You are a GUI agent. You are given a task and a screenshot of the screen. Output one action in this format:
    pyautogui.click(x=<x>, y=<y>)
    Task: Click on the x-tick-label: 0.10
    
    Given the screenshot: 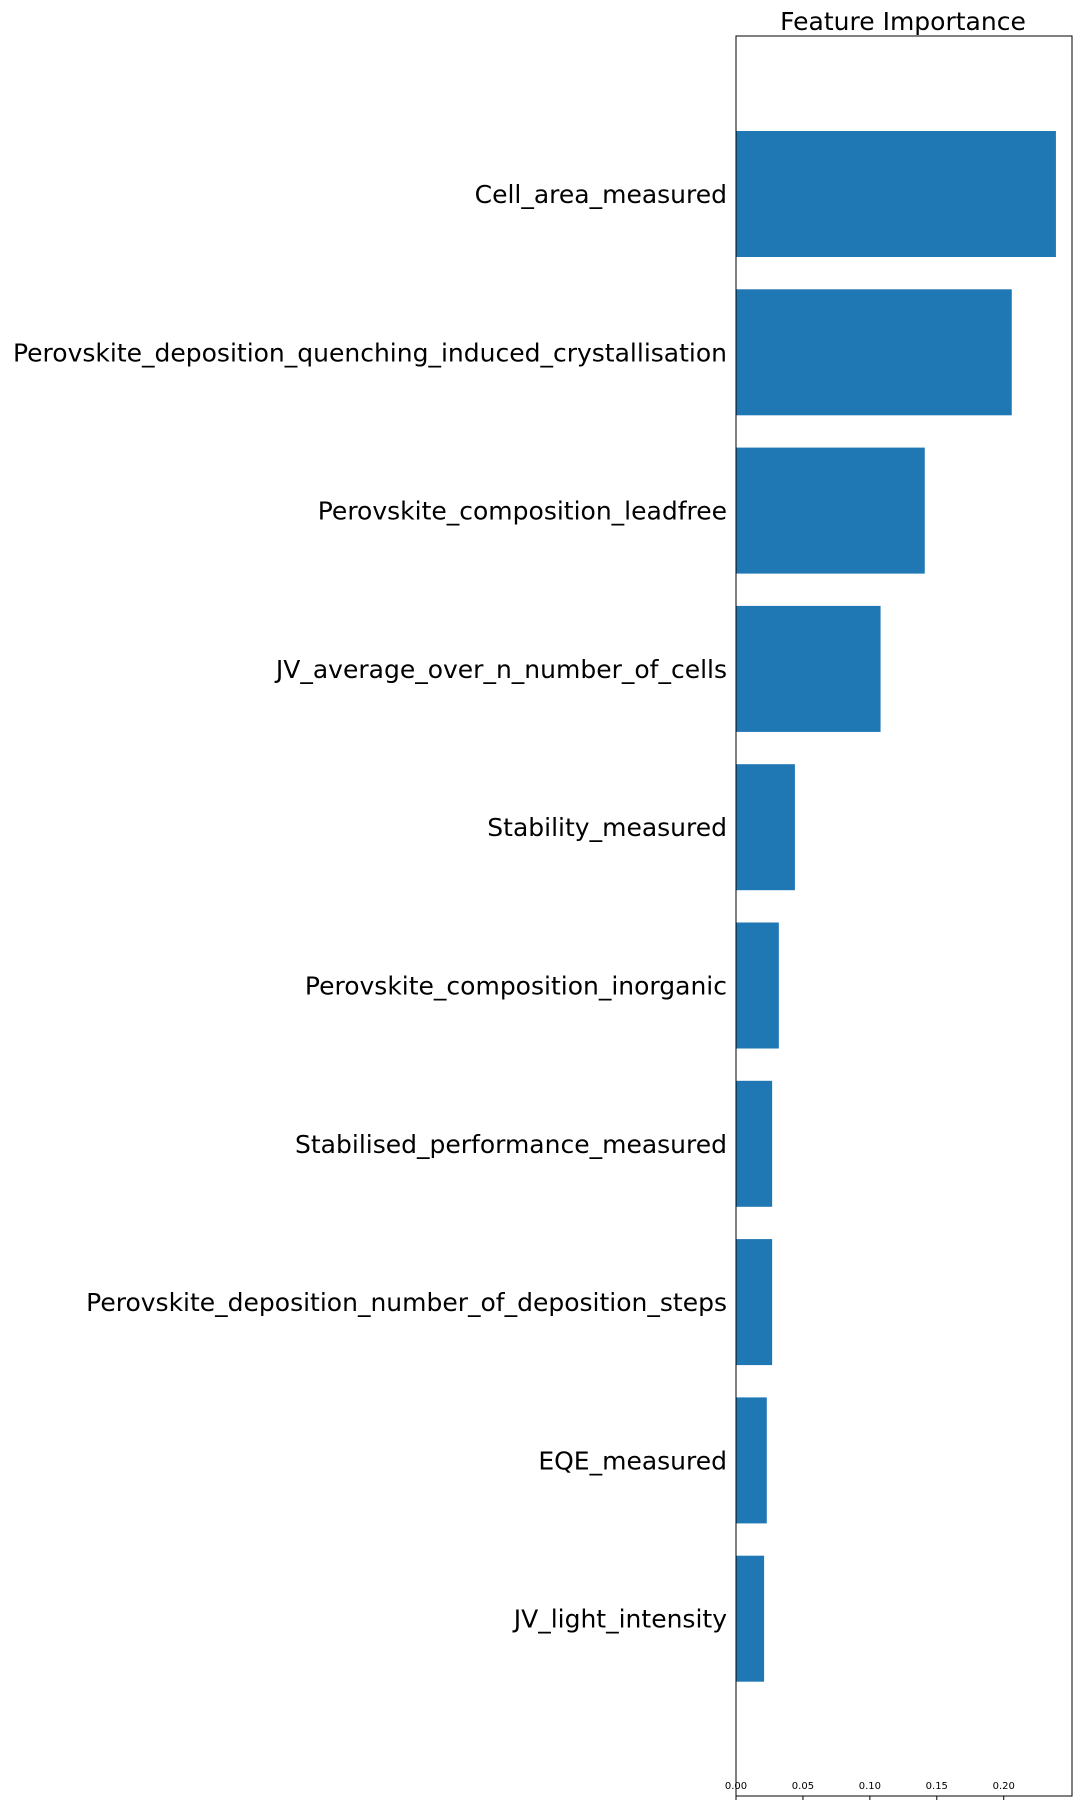 What is the action you would take?
    pyautogui.click(x=870, y=1786)
    